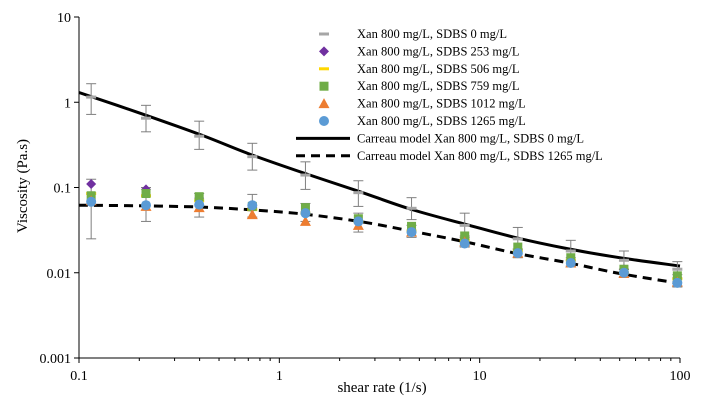  I want to click on y-tick-label: 10, so click(64, 18).